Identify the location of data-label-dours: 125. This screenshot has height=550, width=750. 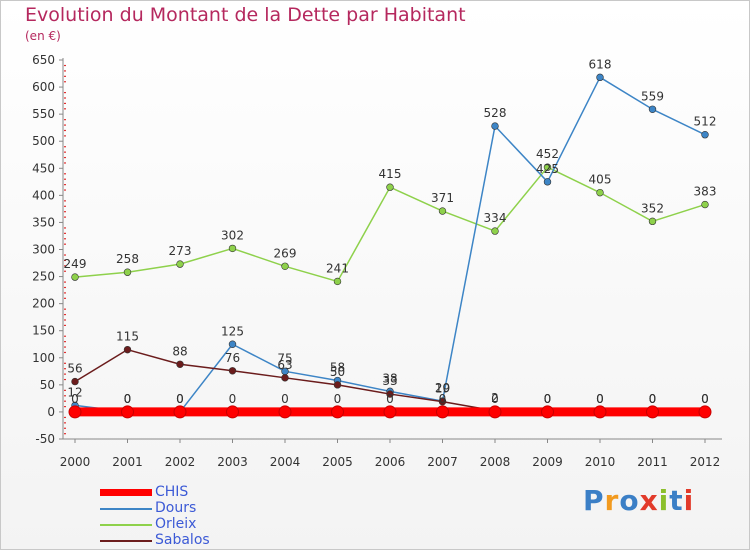
(232, 331).